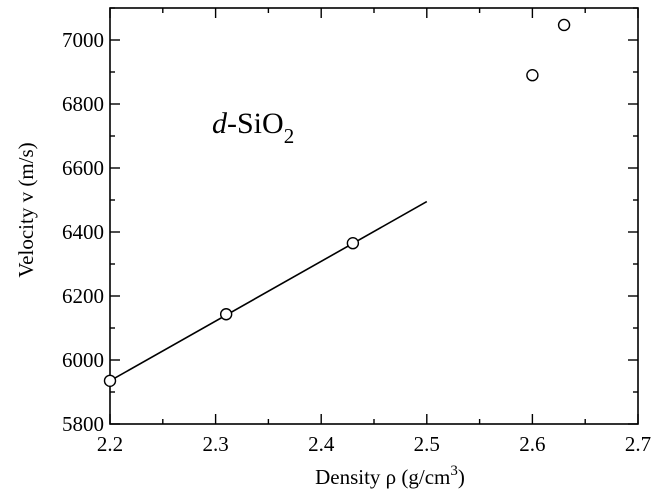  What do you see at coordinates (83, 40) in the screenshot?
I see `y-tick-label: 7000` at bounding box center [83, 40].